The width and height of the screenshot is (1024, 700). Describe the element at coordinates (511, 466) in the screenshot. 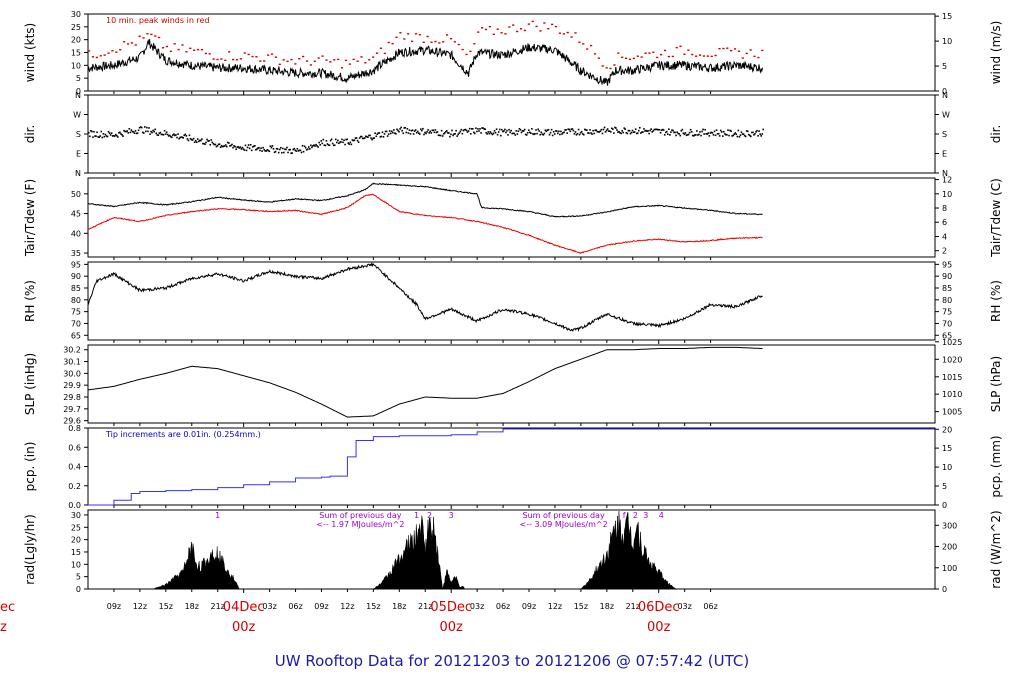

I see `panel-pcp` at that location.